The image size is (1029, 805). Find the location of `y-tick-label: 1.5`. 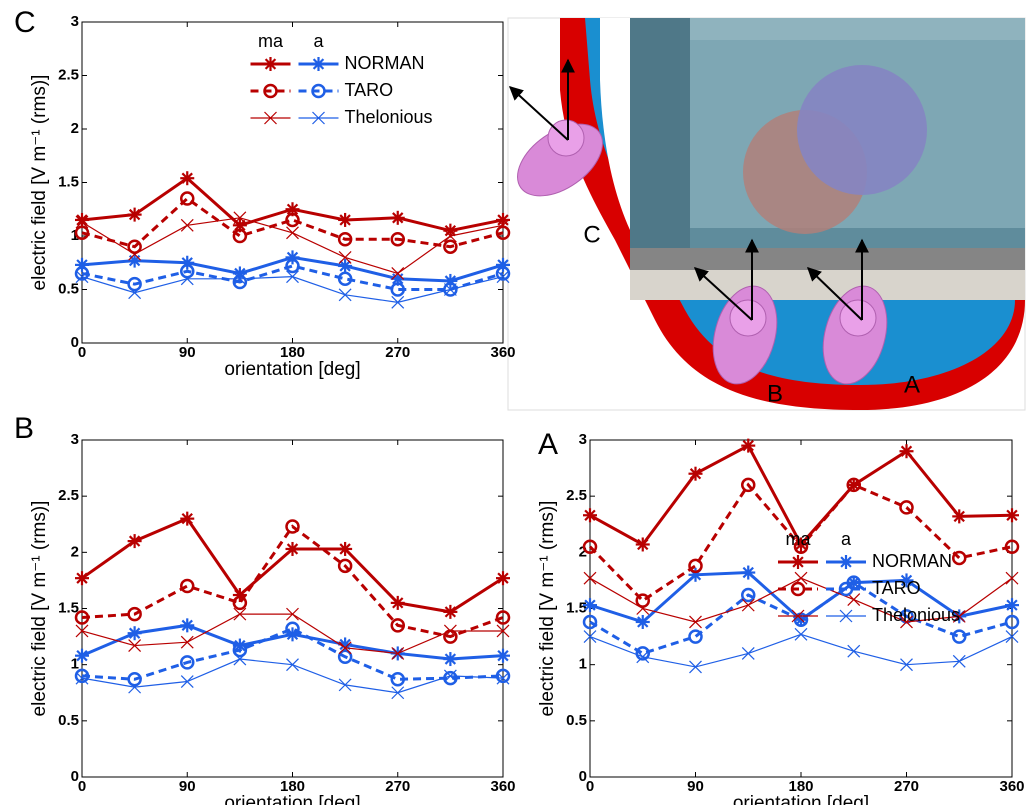

y-tick-label: 1.5 is located at coordinates (68, 607).